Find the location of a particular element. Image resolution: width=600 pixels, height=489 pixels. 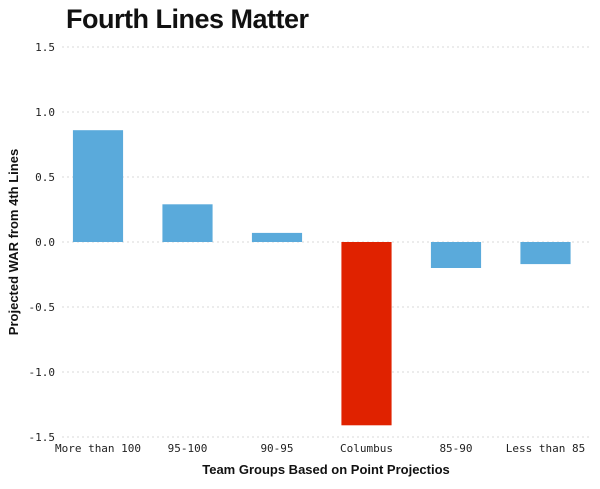

x-tick-label: Less than 85 is located at coordinates (545, 448).